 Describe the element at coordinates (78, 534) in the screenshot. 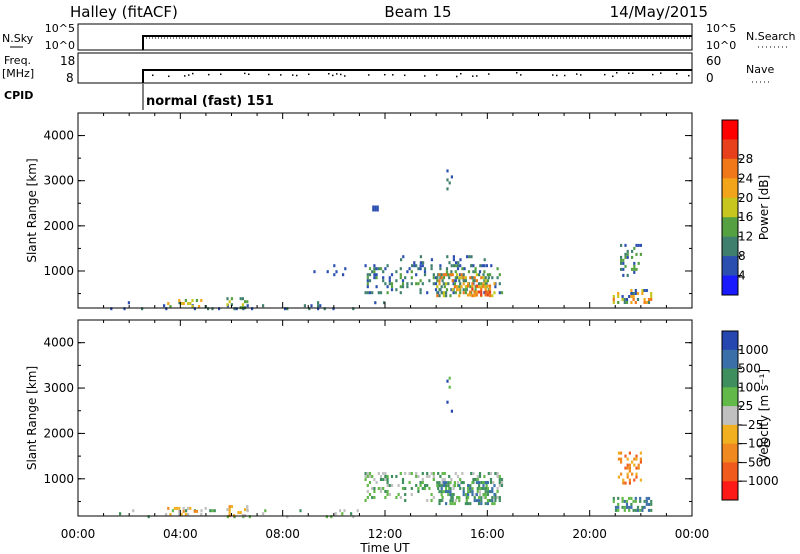

I see `x-tick-label: 00:00` at that location.